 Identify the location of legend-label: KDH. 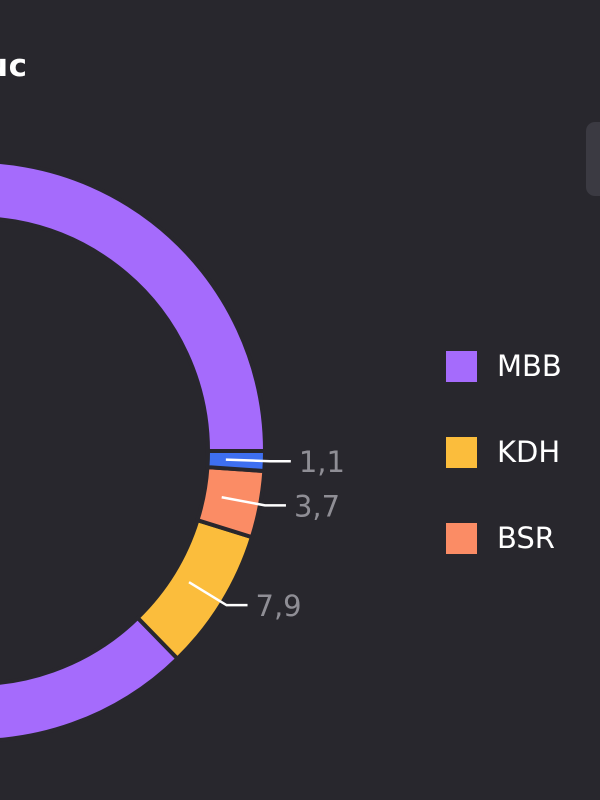
(529, 452).